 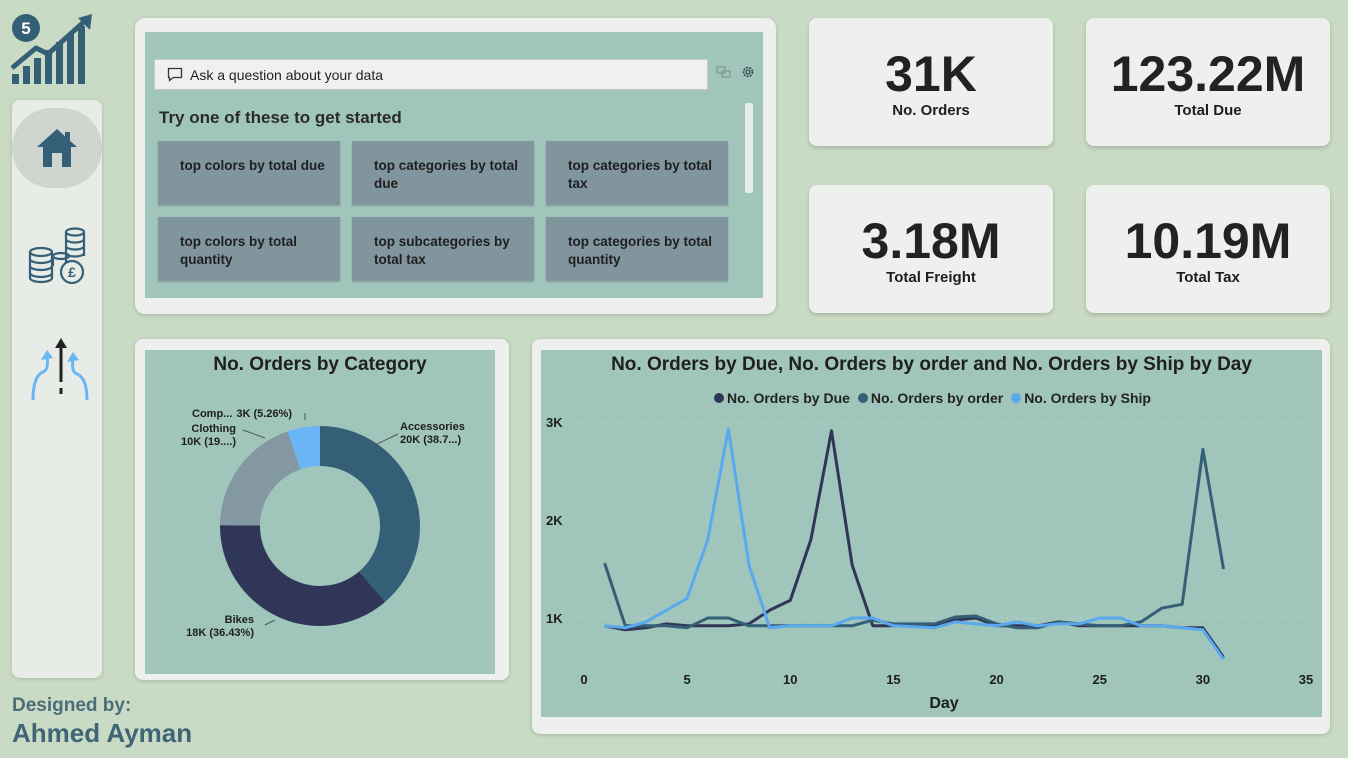 I want to click on donut-chart-title: No. Orders by Category, so click(x=320, y=364).